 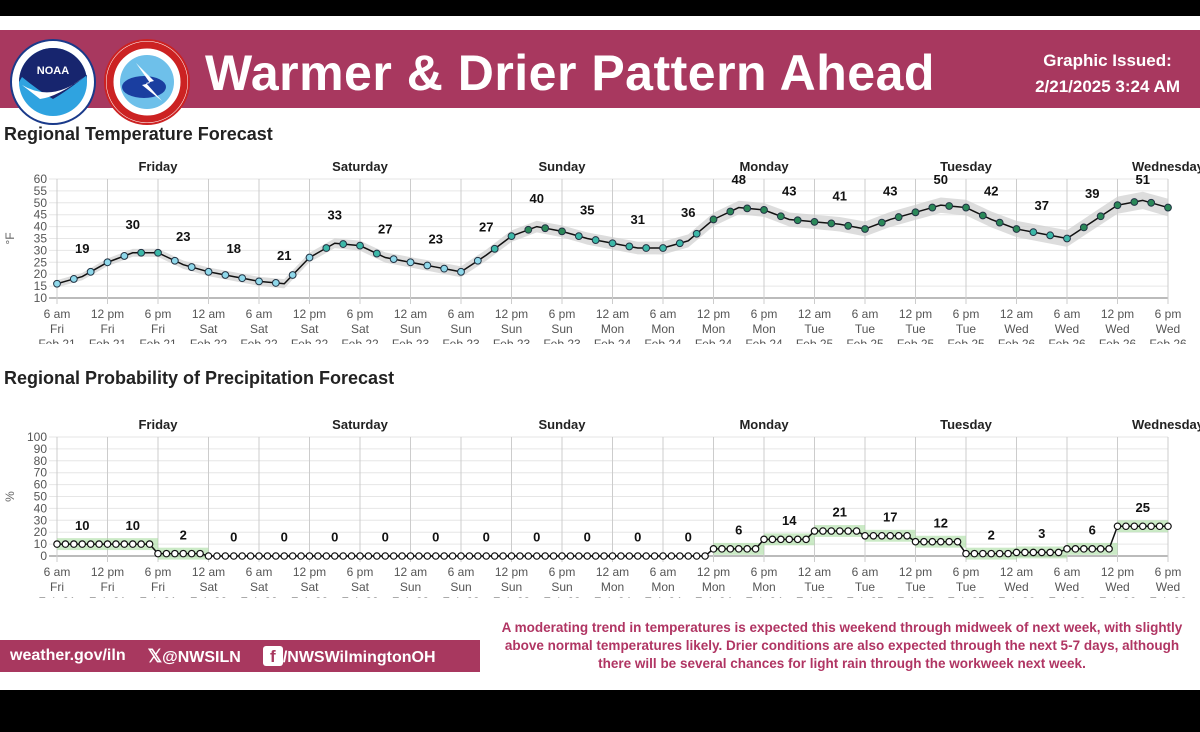 What do you see at coordinates (133, 525) in the screenshot?
I see `pop-label: 10` at bounding box center [133, 525].